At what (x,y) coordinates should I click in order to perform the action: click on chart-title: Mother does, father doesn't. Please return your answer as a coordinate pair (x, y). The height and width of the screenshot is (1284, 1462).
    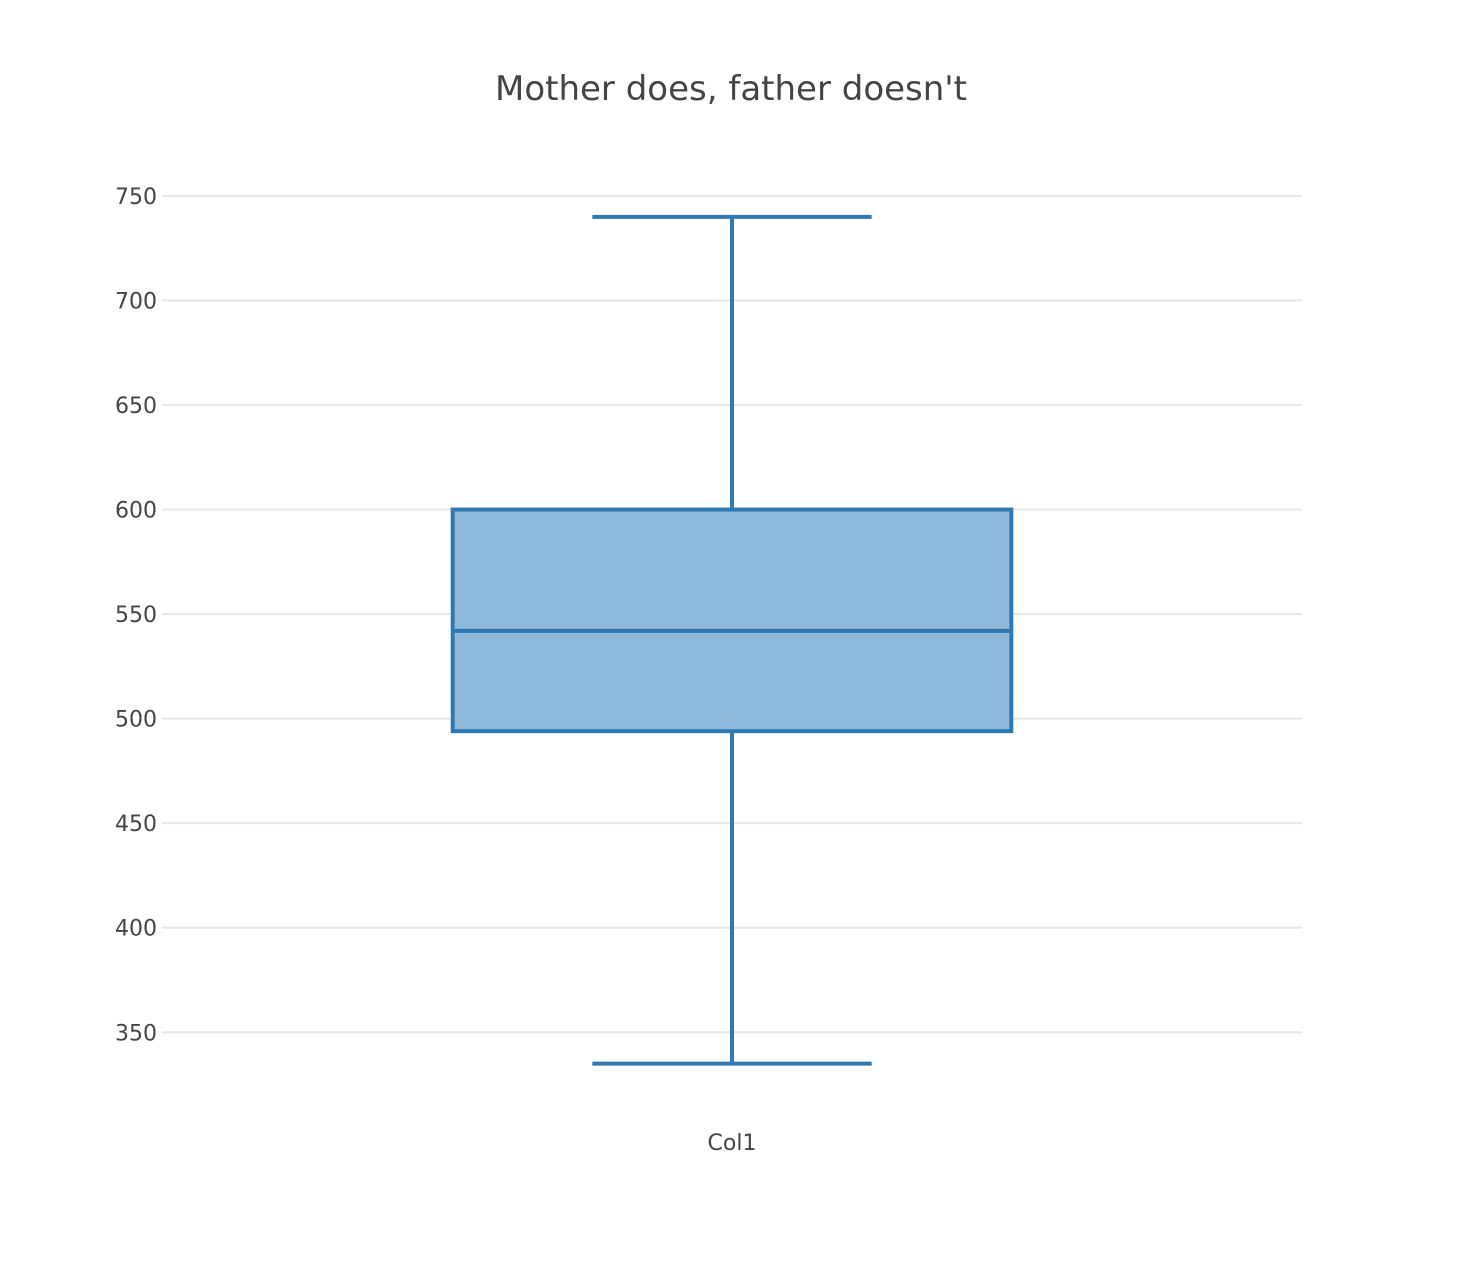
    Looking at the image, I should click on (731, 89).